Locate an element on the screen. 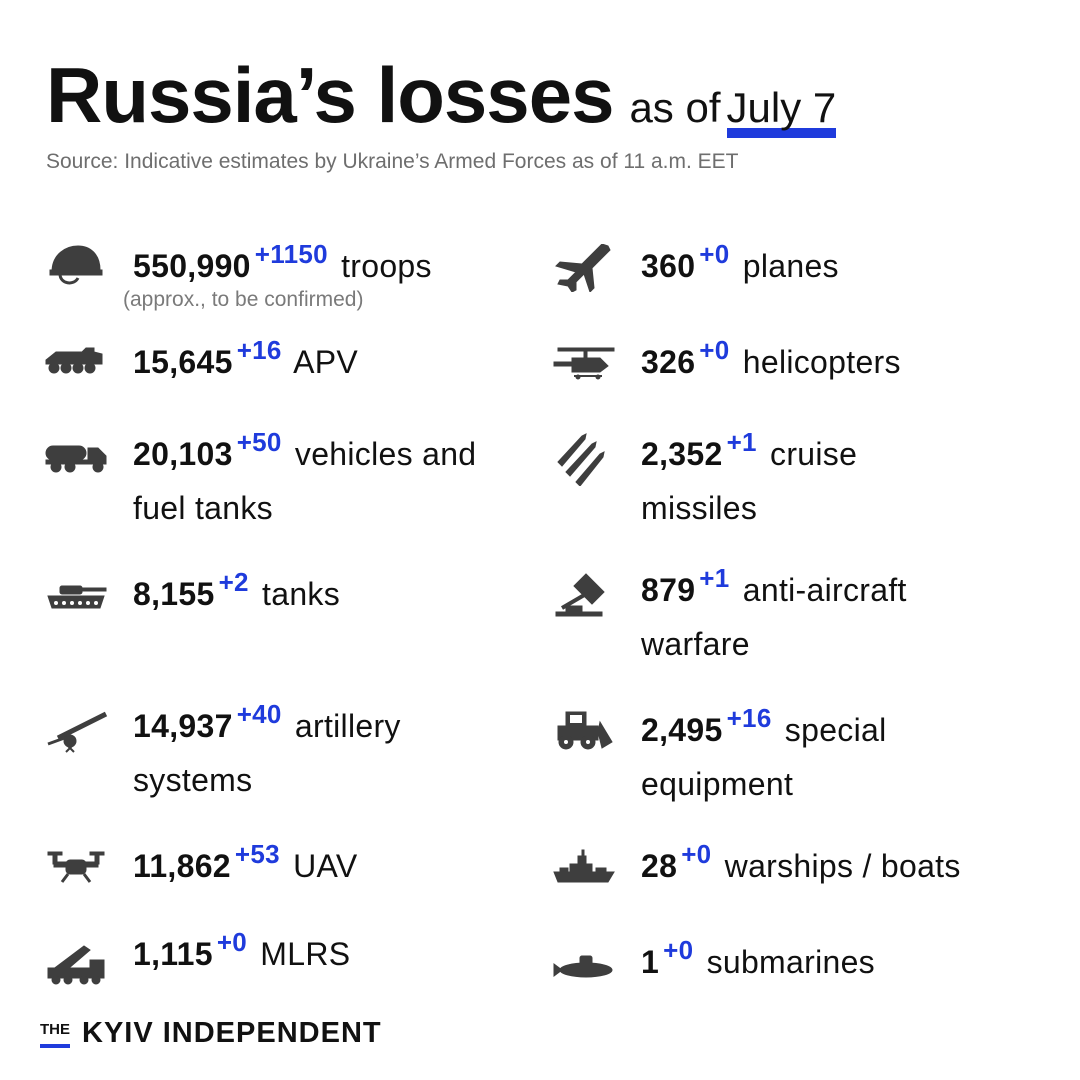  planes-value: 360 is located at coordinates (668, 266).